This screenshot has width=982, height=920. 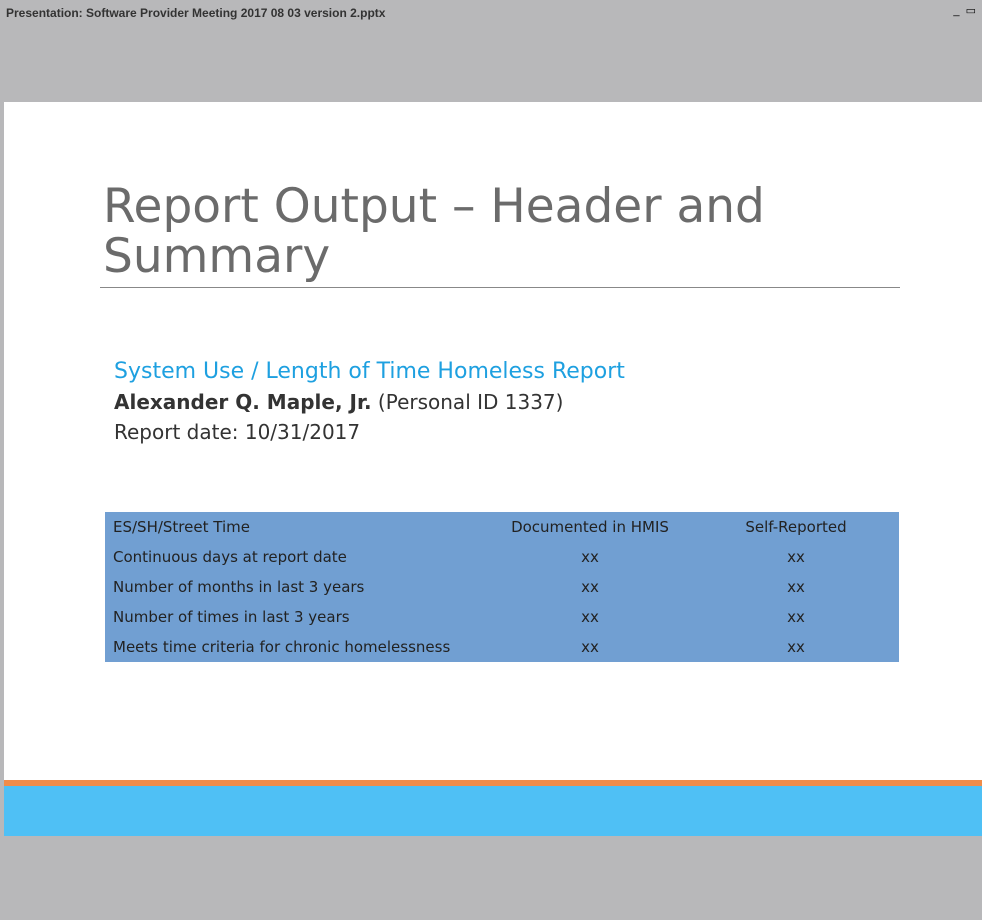 What do you see at coordinates (964, 11) in the screenshot?
I see `window-controls: _ ▭` at bounding box center [964, 11].